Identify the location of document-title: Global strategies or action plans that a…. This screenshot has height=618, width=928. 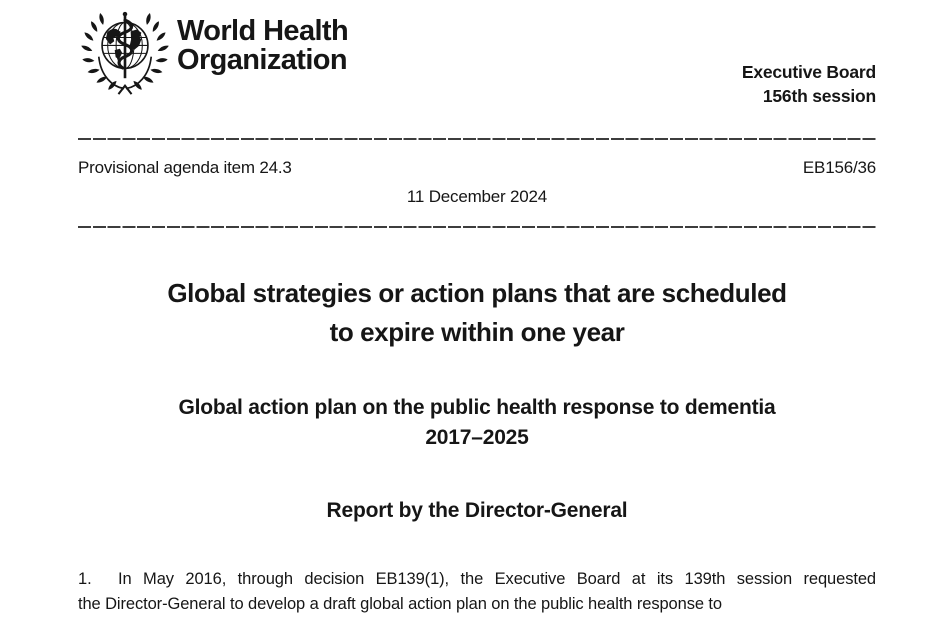
(477, 313).